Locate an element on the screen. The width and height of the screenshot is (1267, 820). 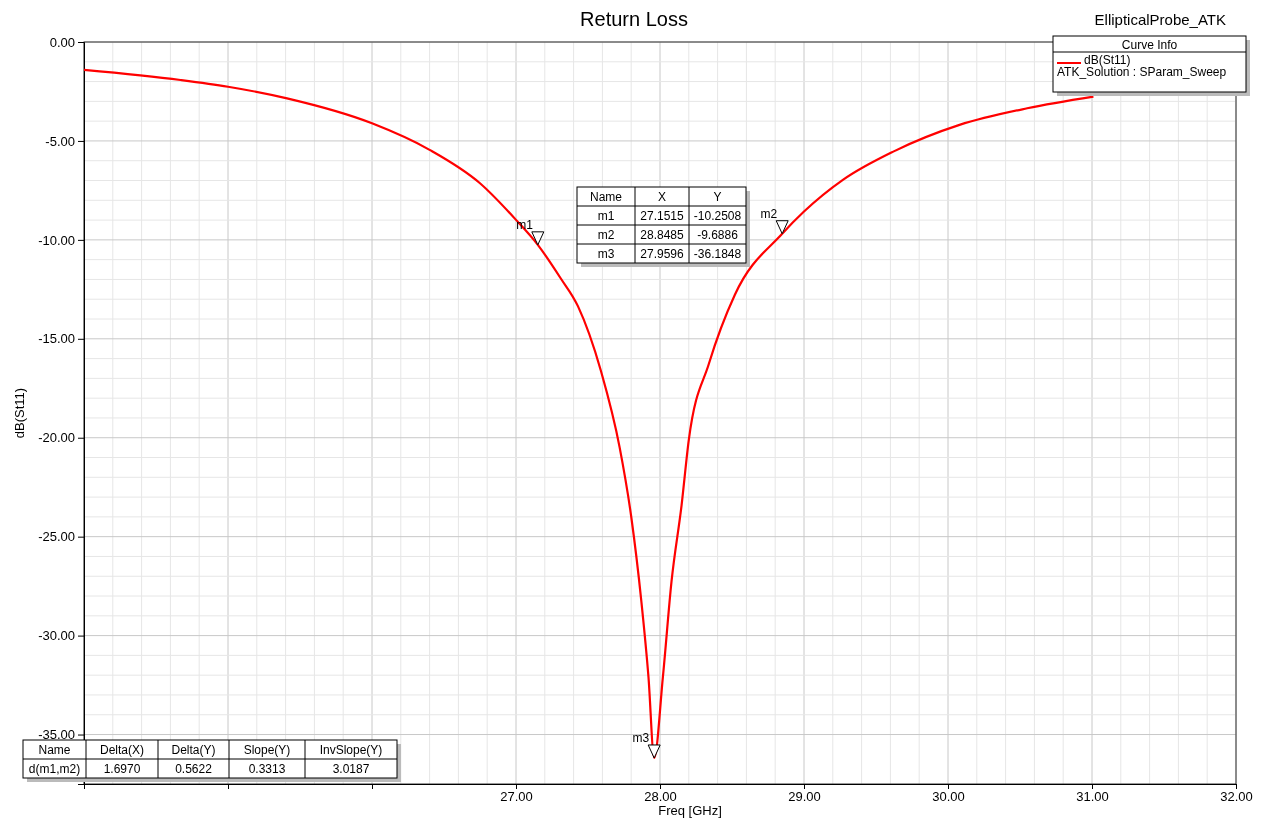
y-tick-label: -35.00 is located at coordinates (56, 735).